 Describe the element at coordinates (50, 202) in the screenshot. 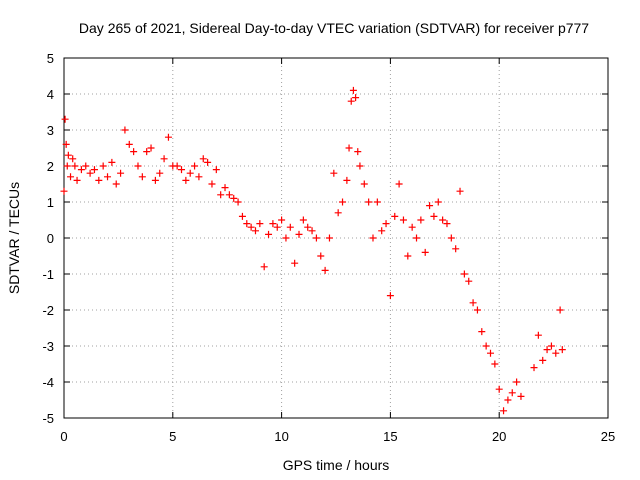

I see `y-tick-label: 1` at that location.